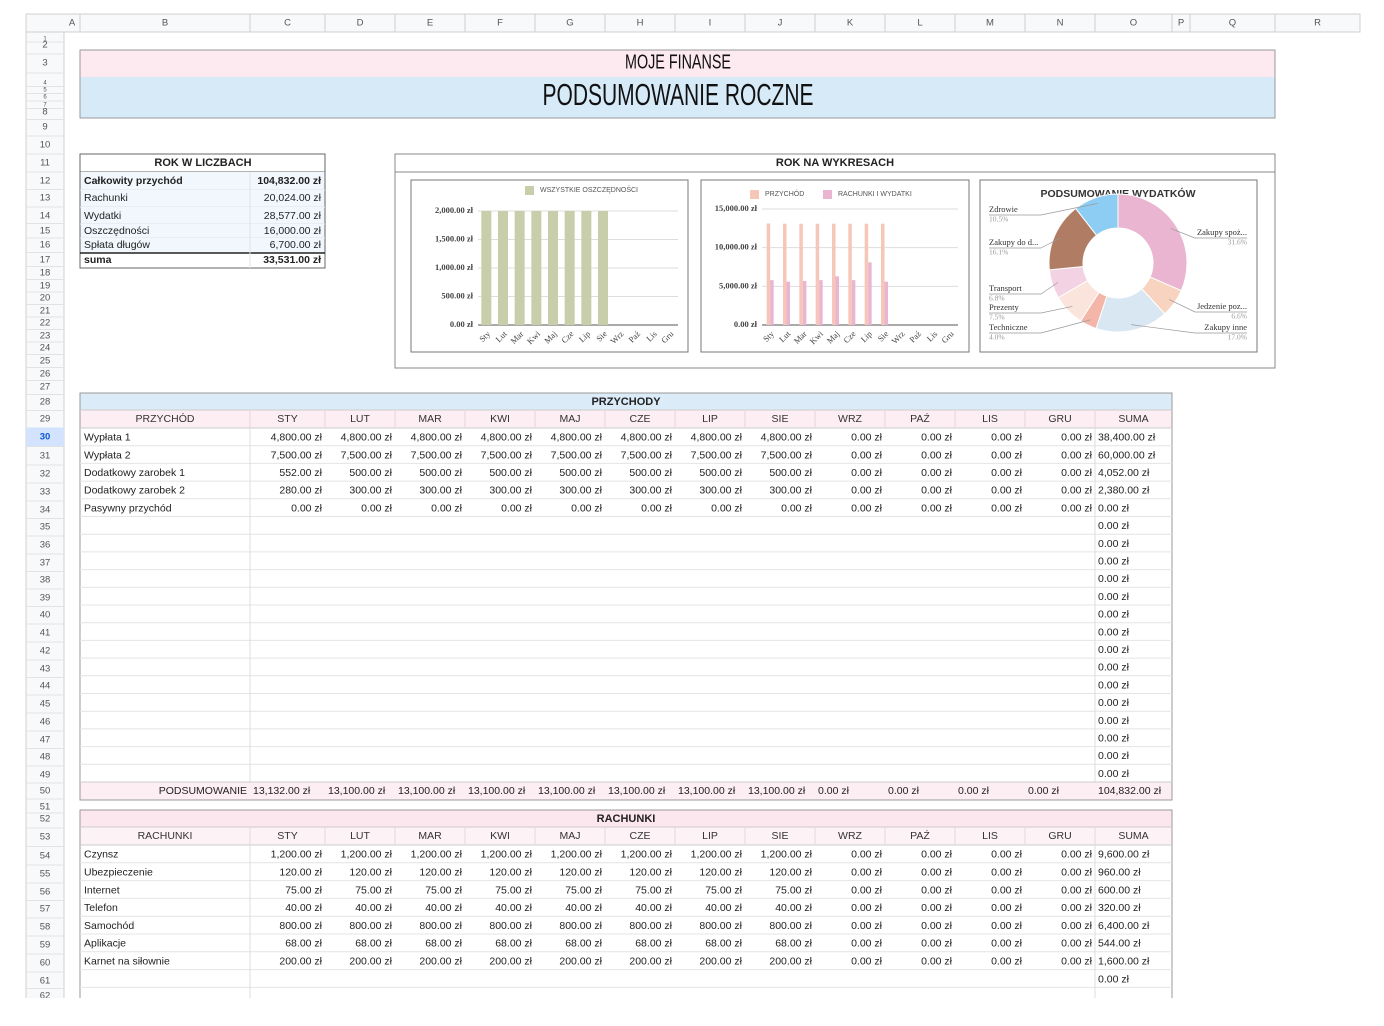 This screenshot has width=1384, height=1026. Describe the element at coordinates (45, 651) in the screenshot. I see `row-header: 42` at that location.